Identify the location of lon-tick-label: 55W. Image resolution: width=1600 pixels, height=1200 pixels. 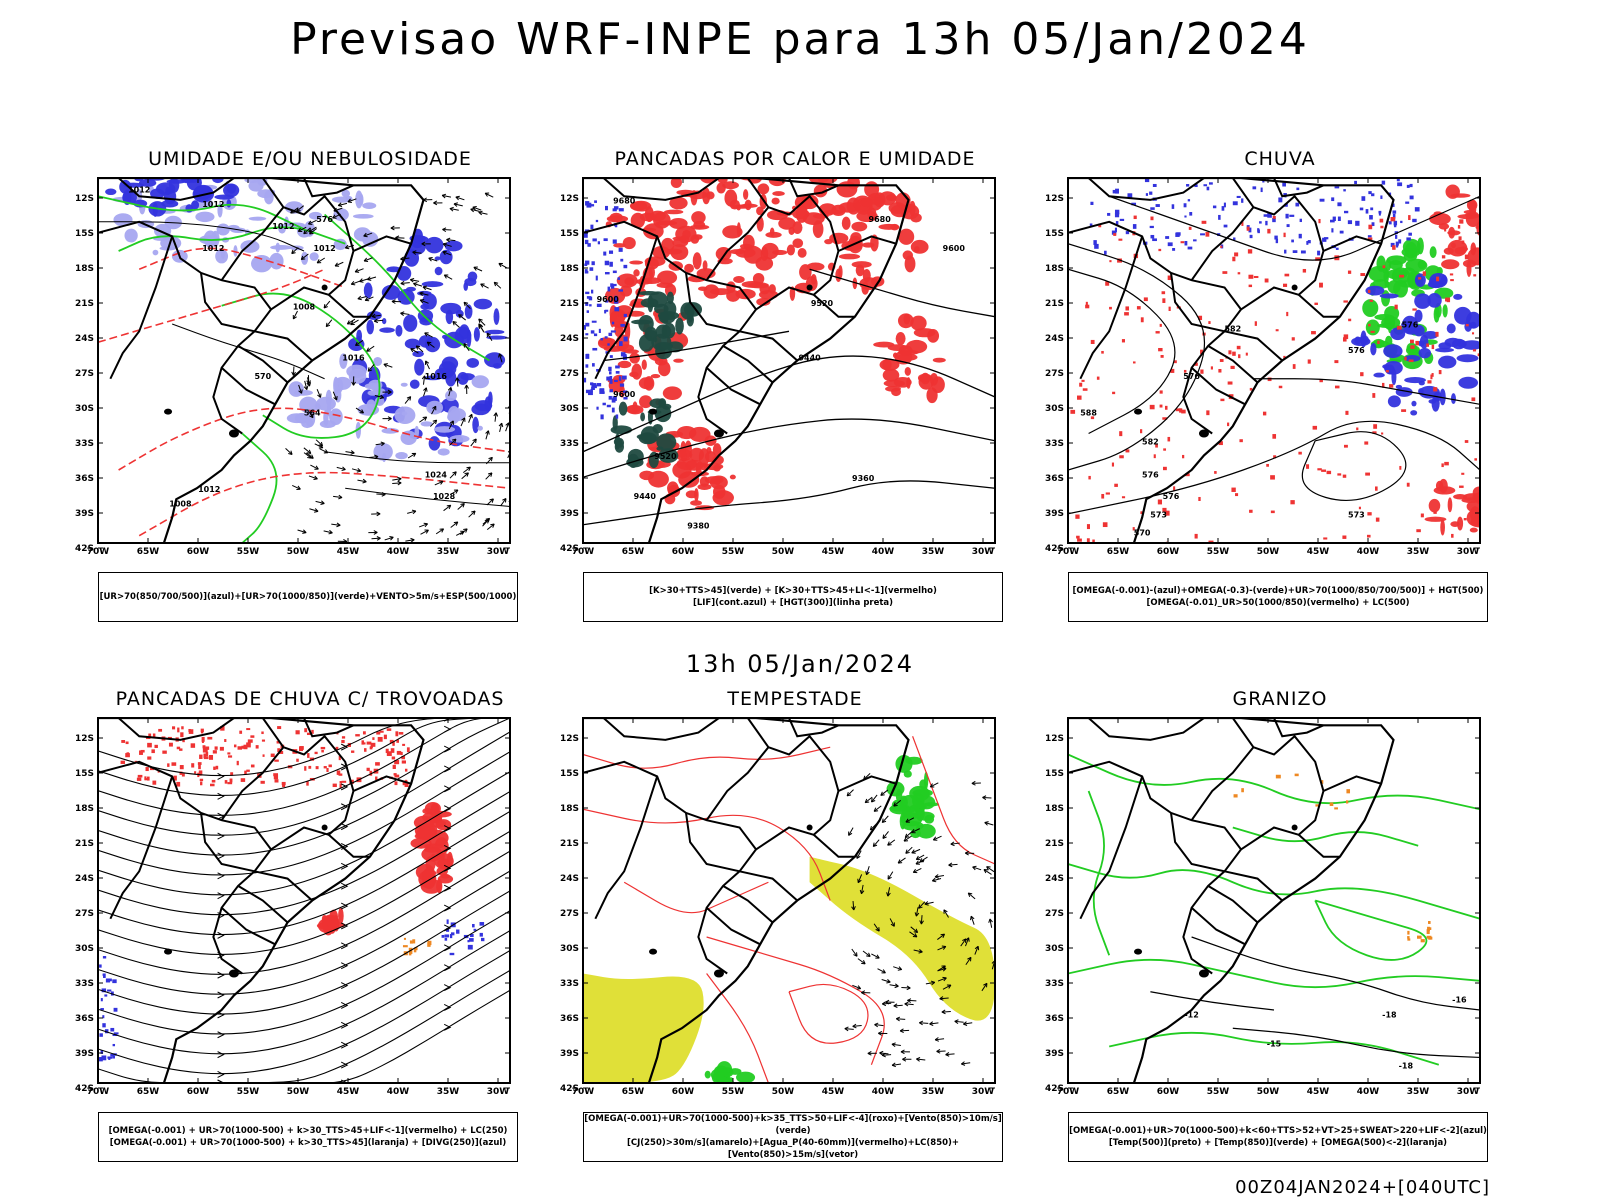
(1218, 1092).